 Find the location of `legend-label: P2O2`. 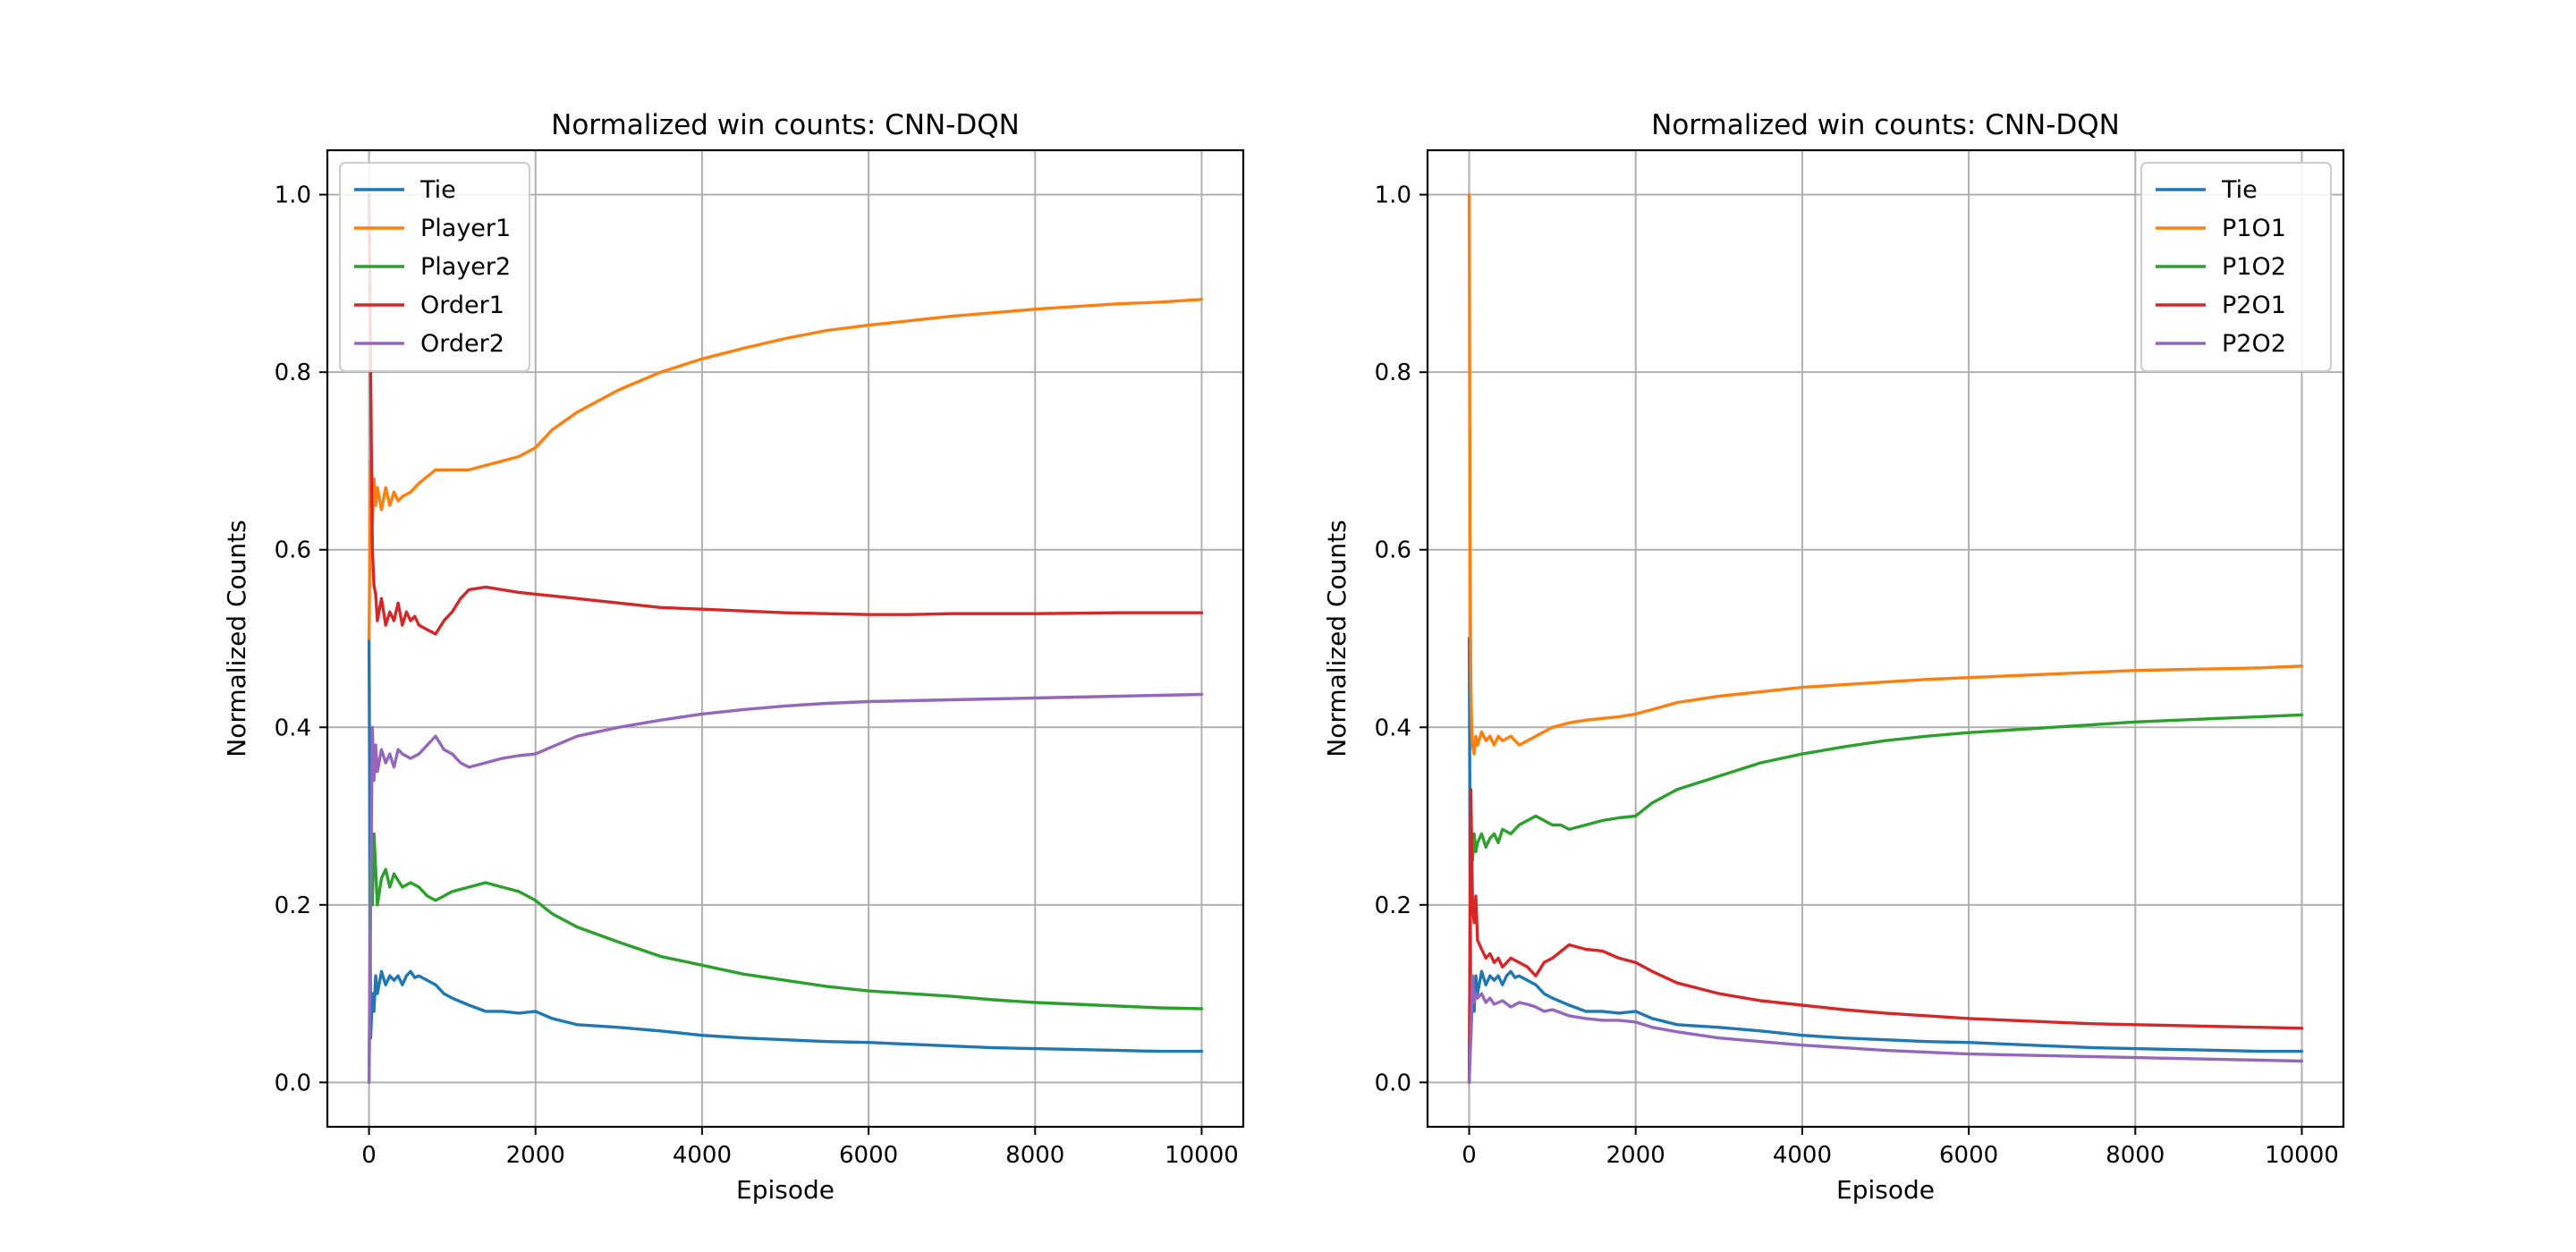

legend-label: P2O2 is located at coordinates (2254, 344).